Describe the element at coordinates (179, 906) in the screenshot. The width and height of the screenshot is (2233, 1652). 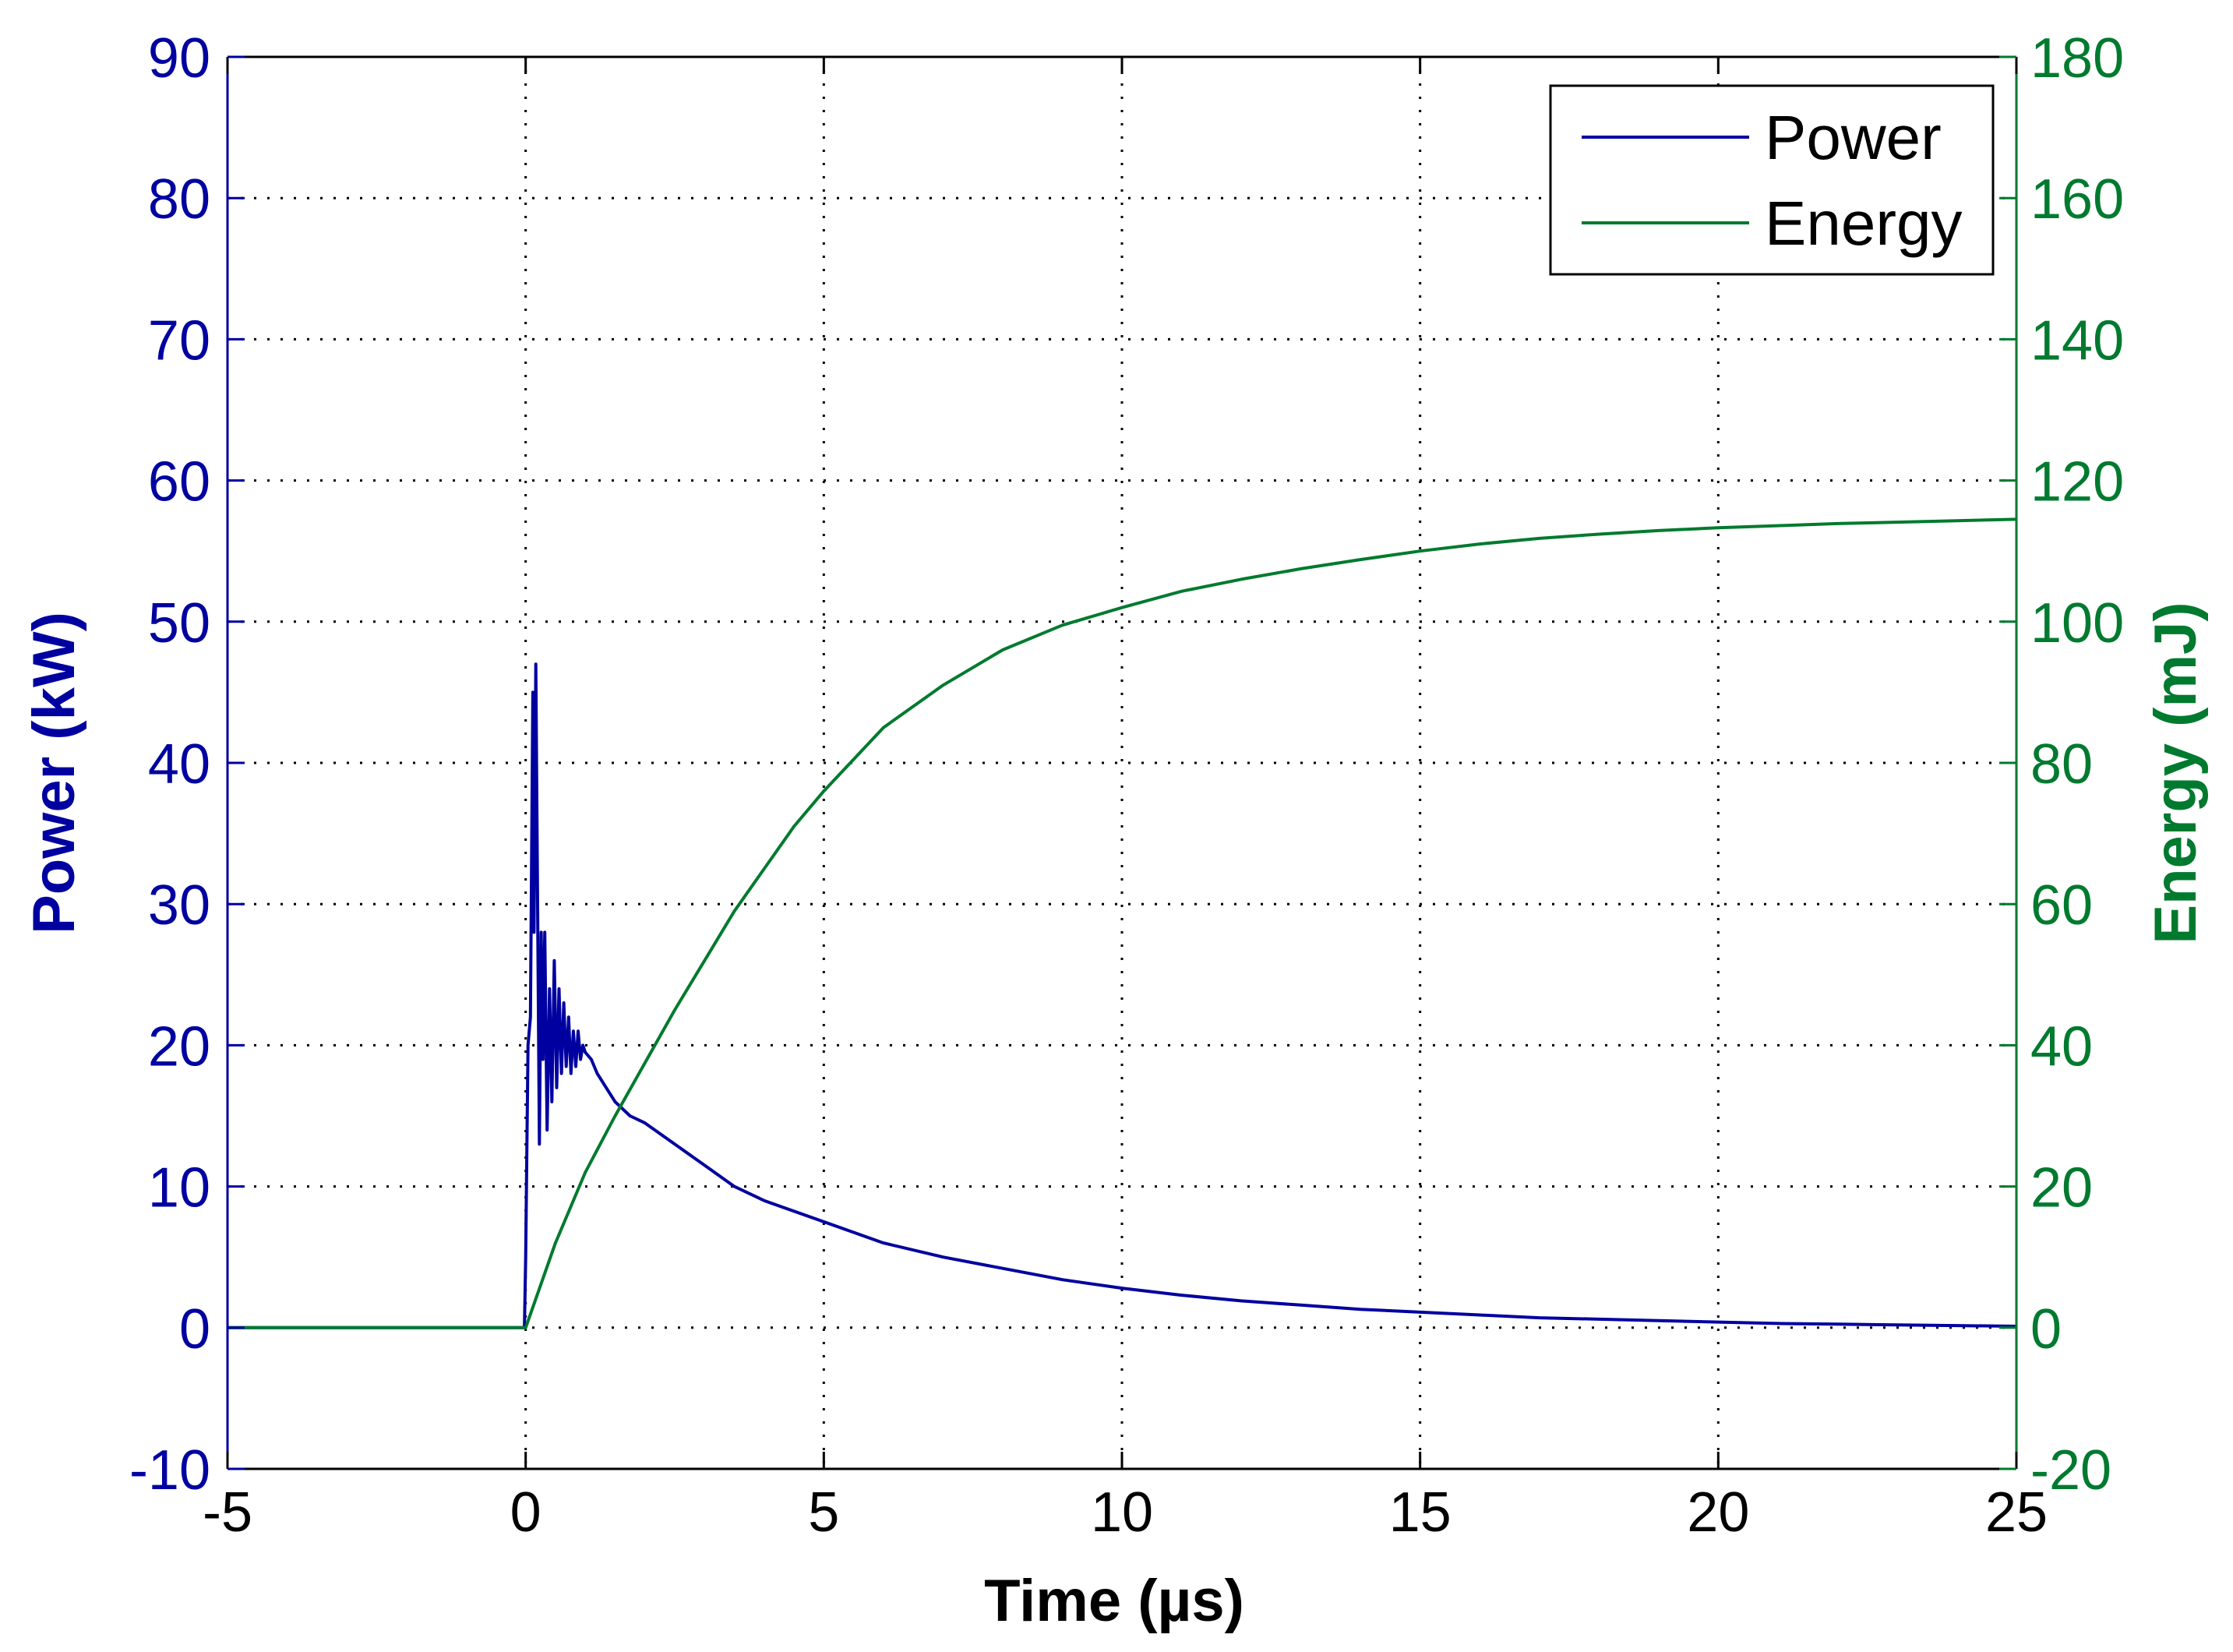
I see `y-left-tick-label: 30` at that location.